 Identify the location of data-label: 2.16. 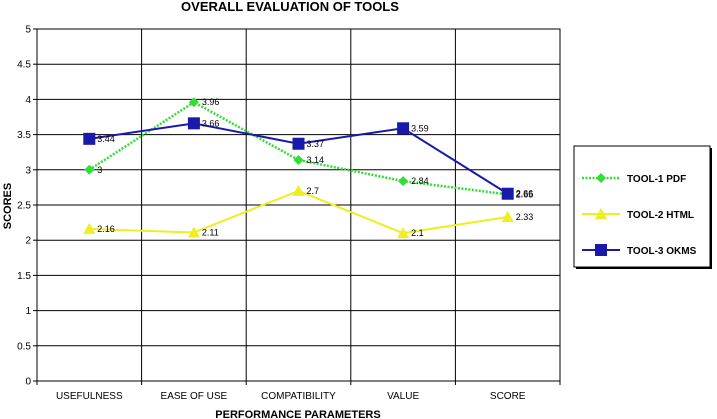
(106, 229).